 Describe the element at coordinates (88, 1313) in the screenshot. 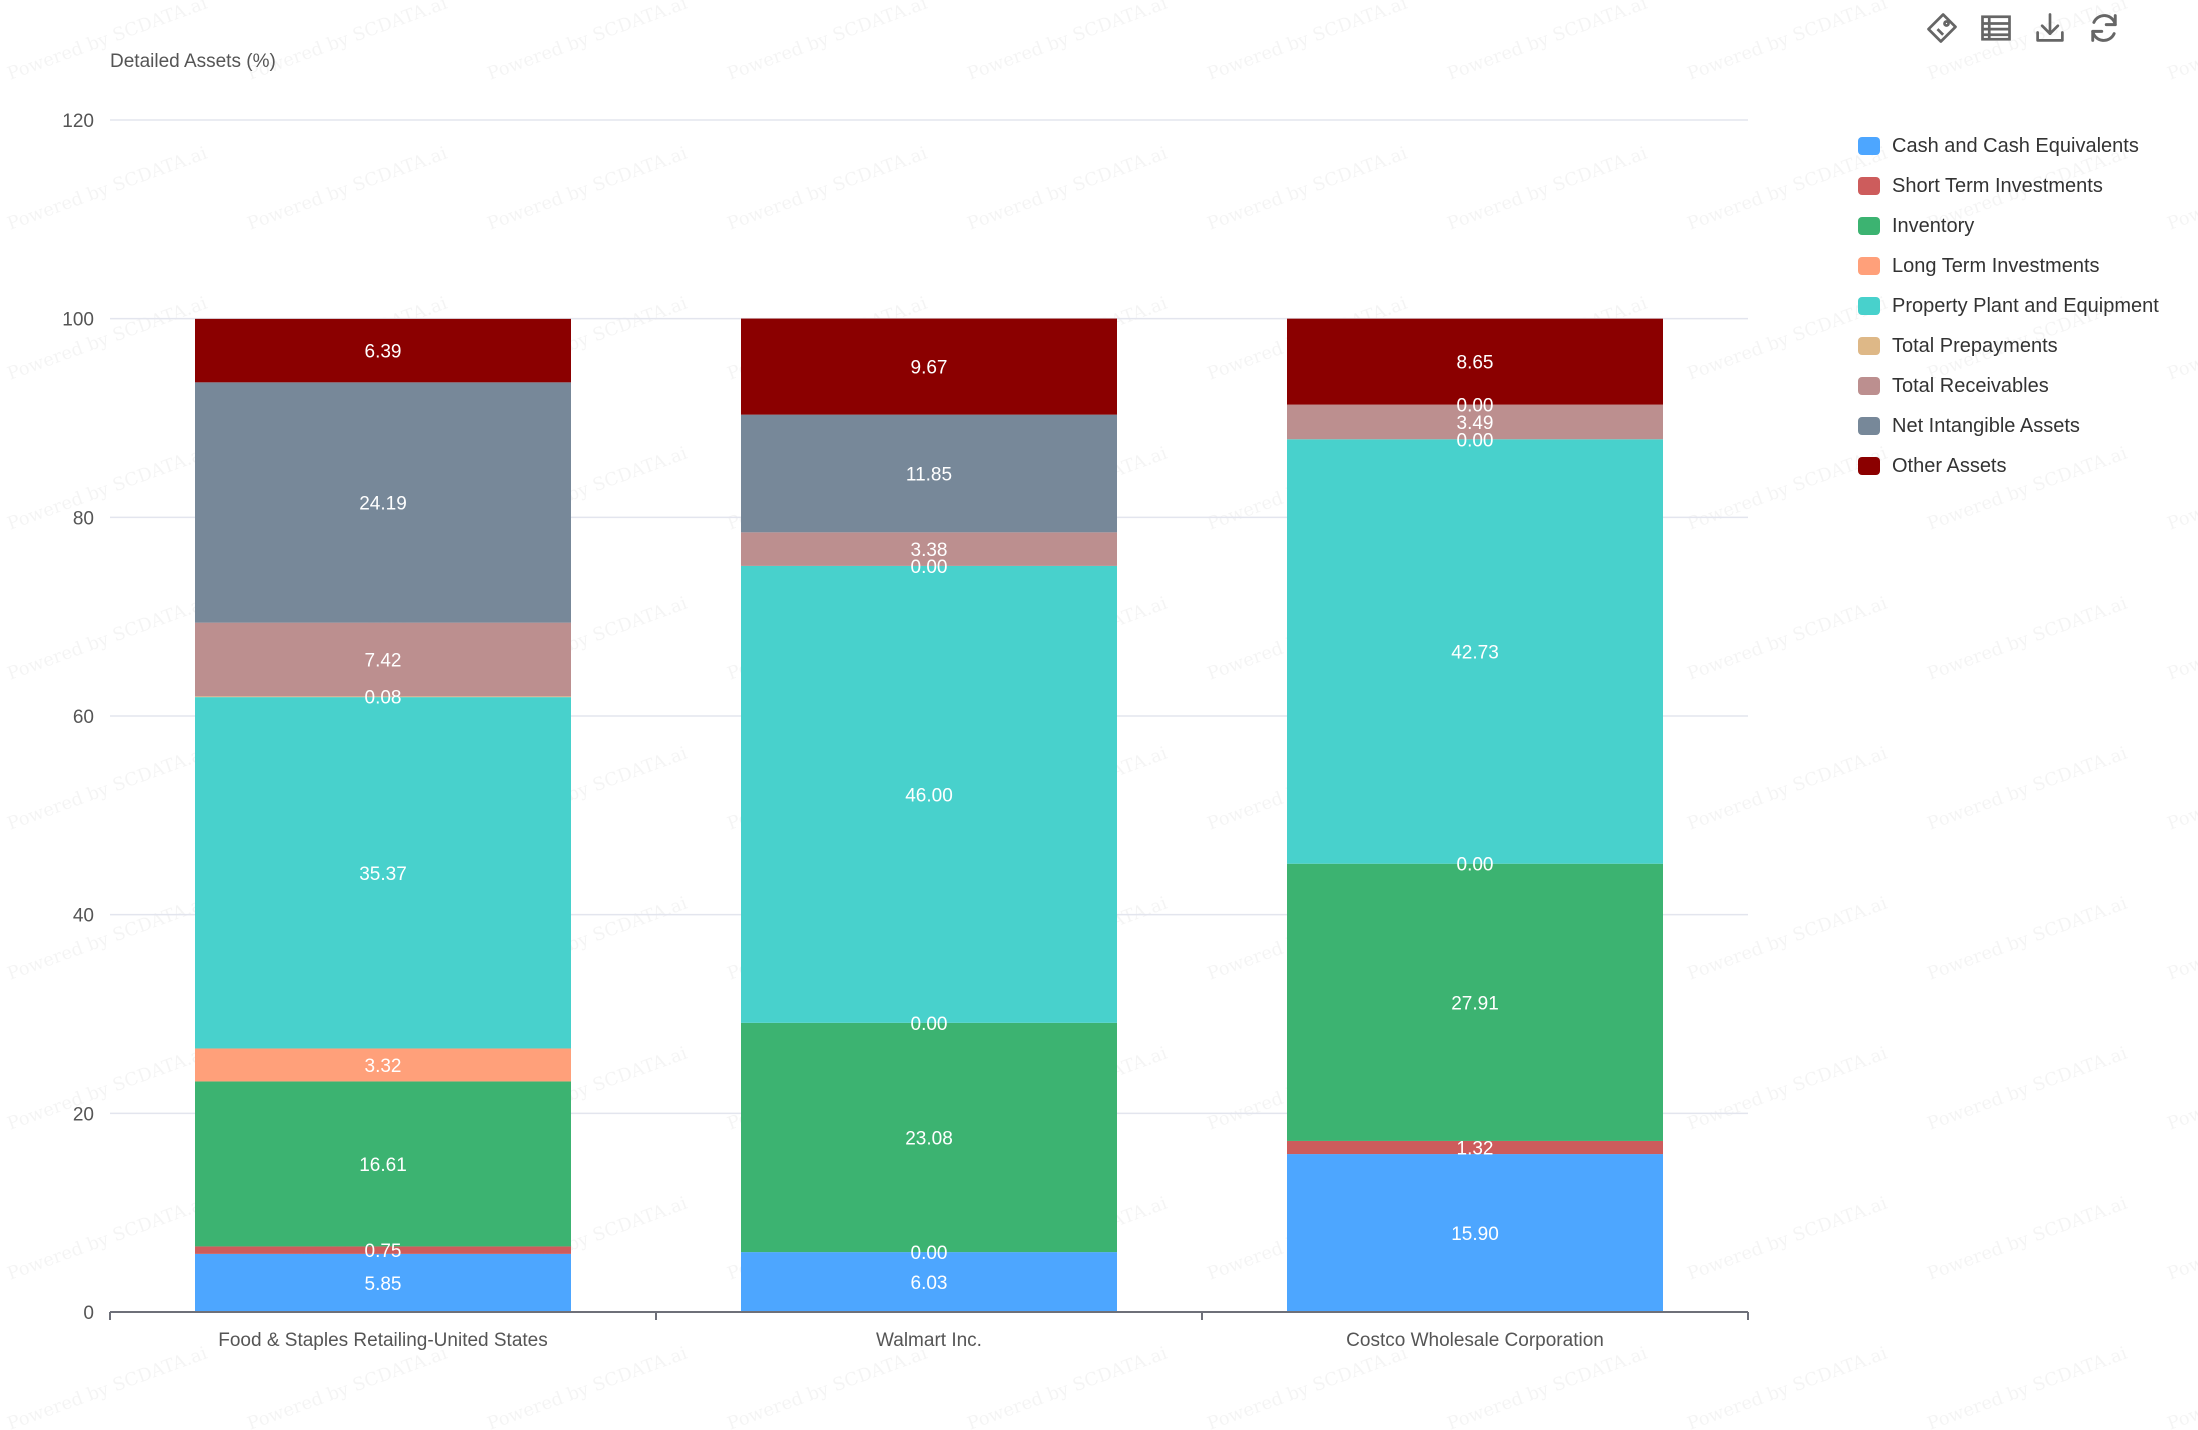

I see `y-tick-label: 0` at that location.